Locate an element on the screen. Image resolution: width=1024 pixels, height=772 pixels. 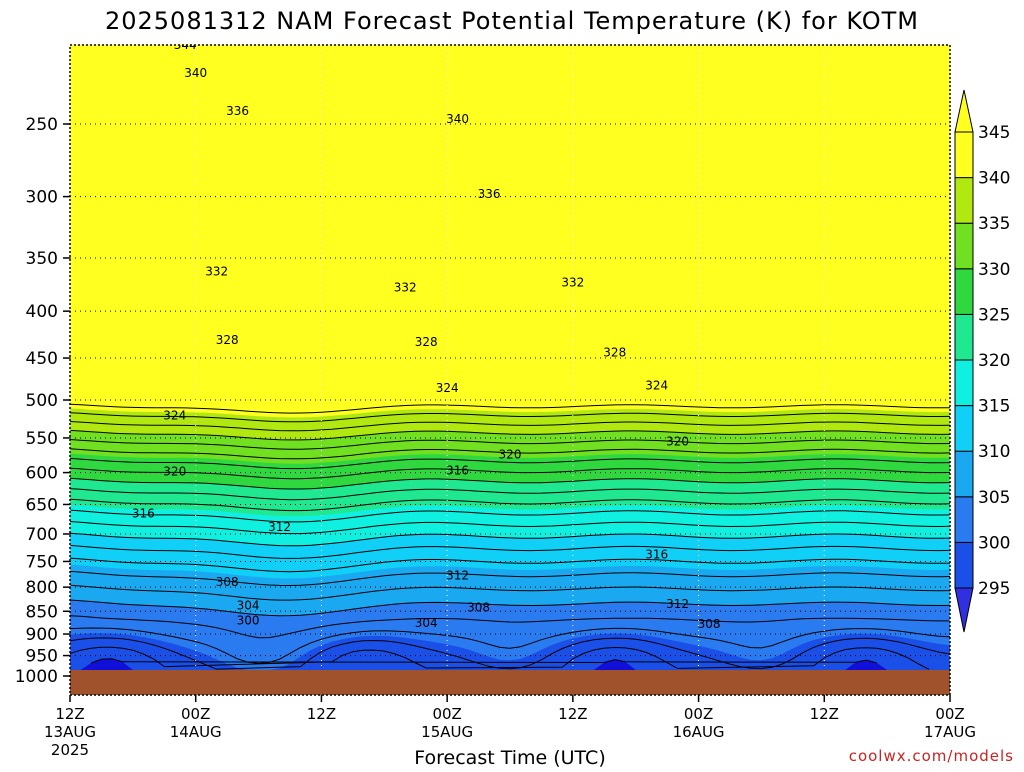
colorbar-tick-label: 295 is located at coordinates (994, 589).